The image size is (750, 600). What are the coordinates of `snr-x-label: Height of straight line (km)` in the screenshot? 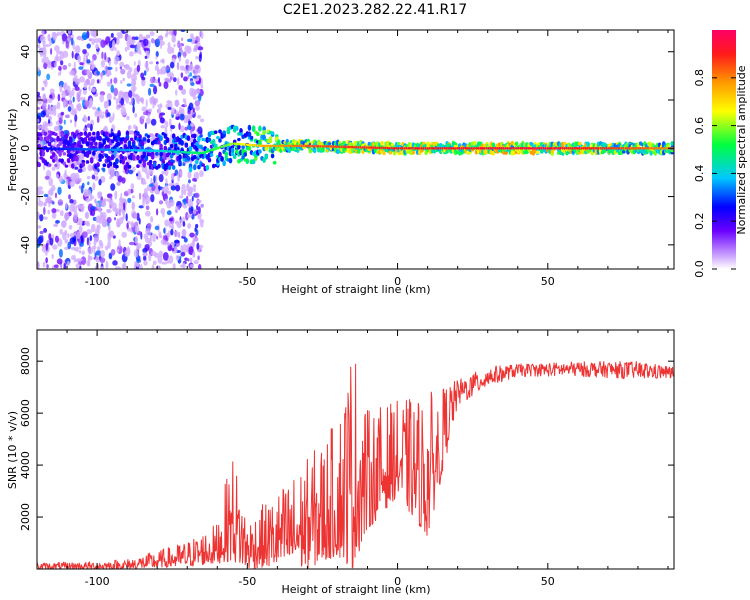 It's located at (355, 589).